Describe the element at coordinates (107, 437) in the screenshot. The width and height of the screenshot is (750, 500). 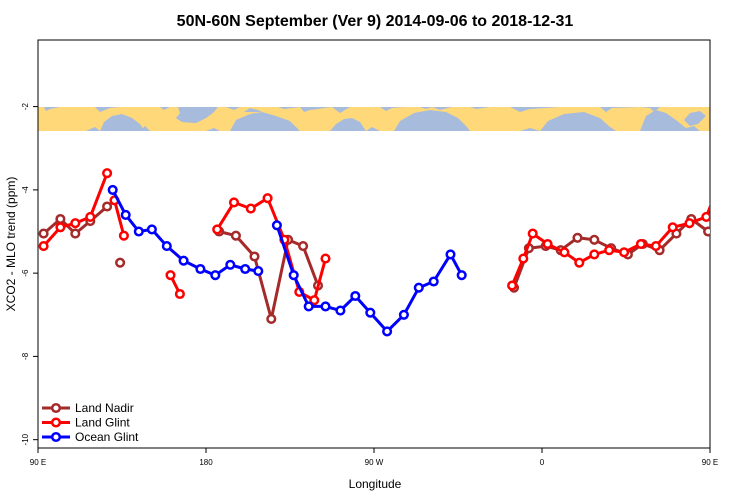
I see `legend-label: Ocean Glint` at that location.